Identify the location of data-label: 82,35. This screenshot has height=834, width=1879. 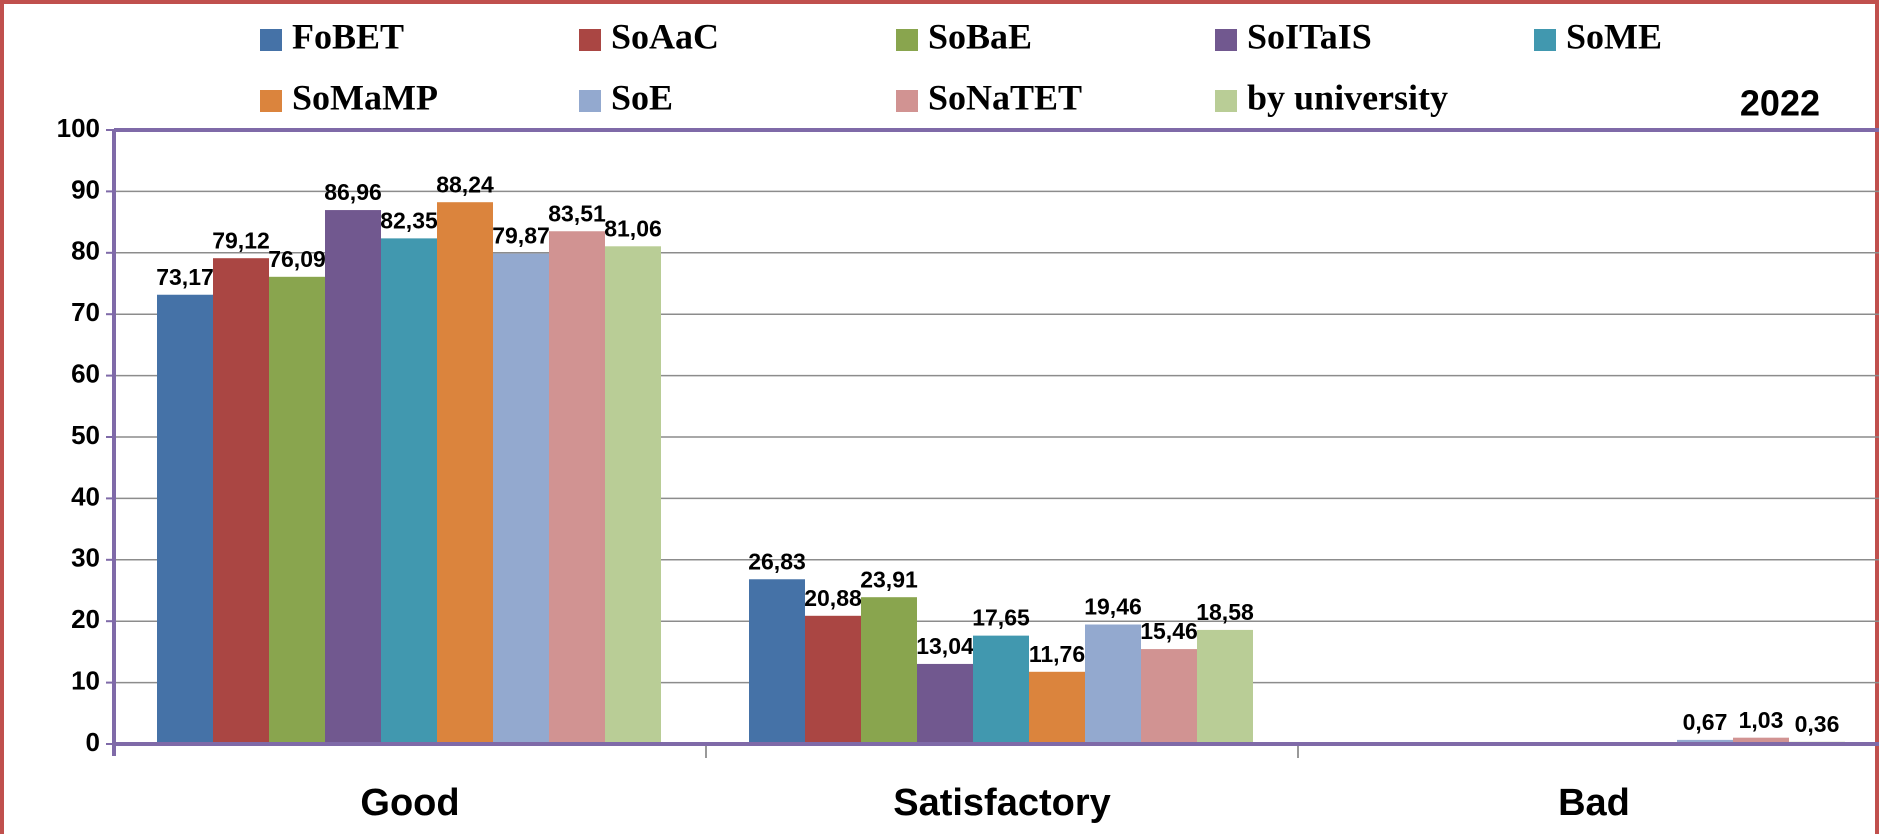
(409, 220).